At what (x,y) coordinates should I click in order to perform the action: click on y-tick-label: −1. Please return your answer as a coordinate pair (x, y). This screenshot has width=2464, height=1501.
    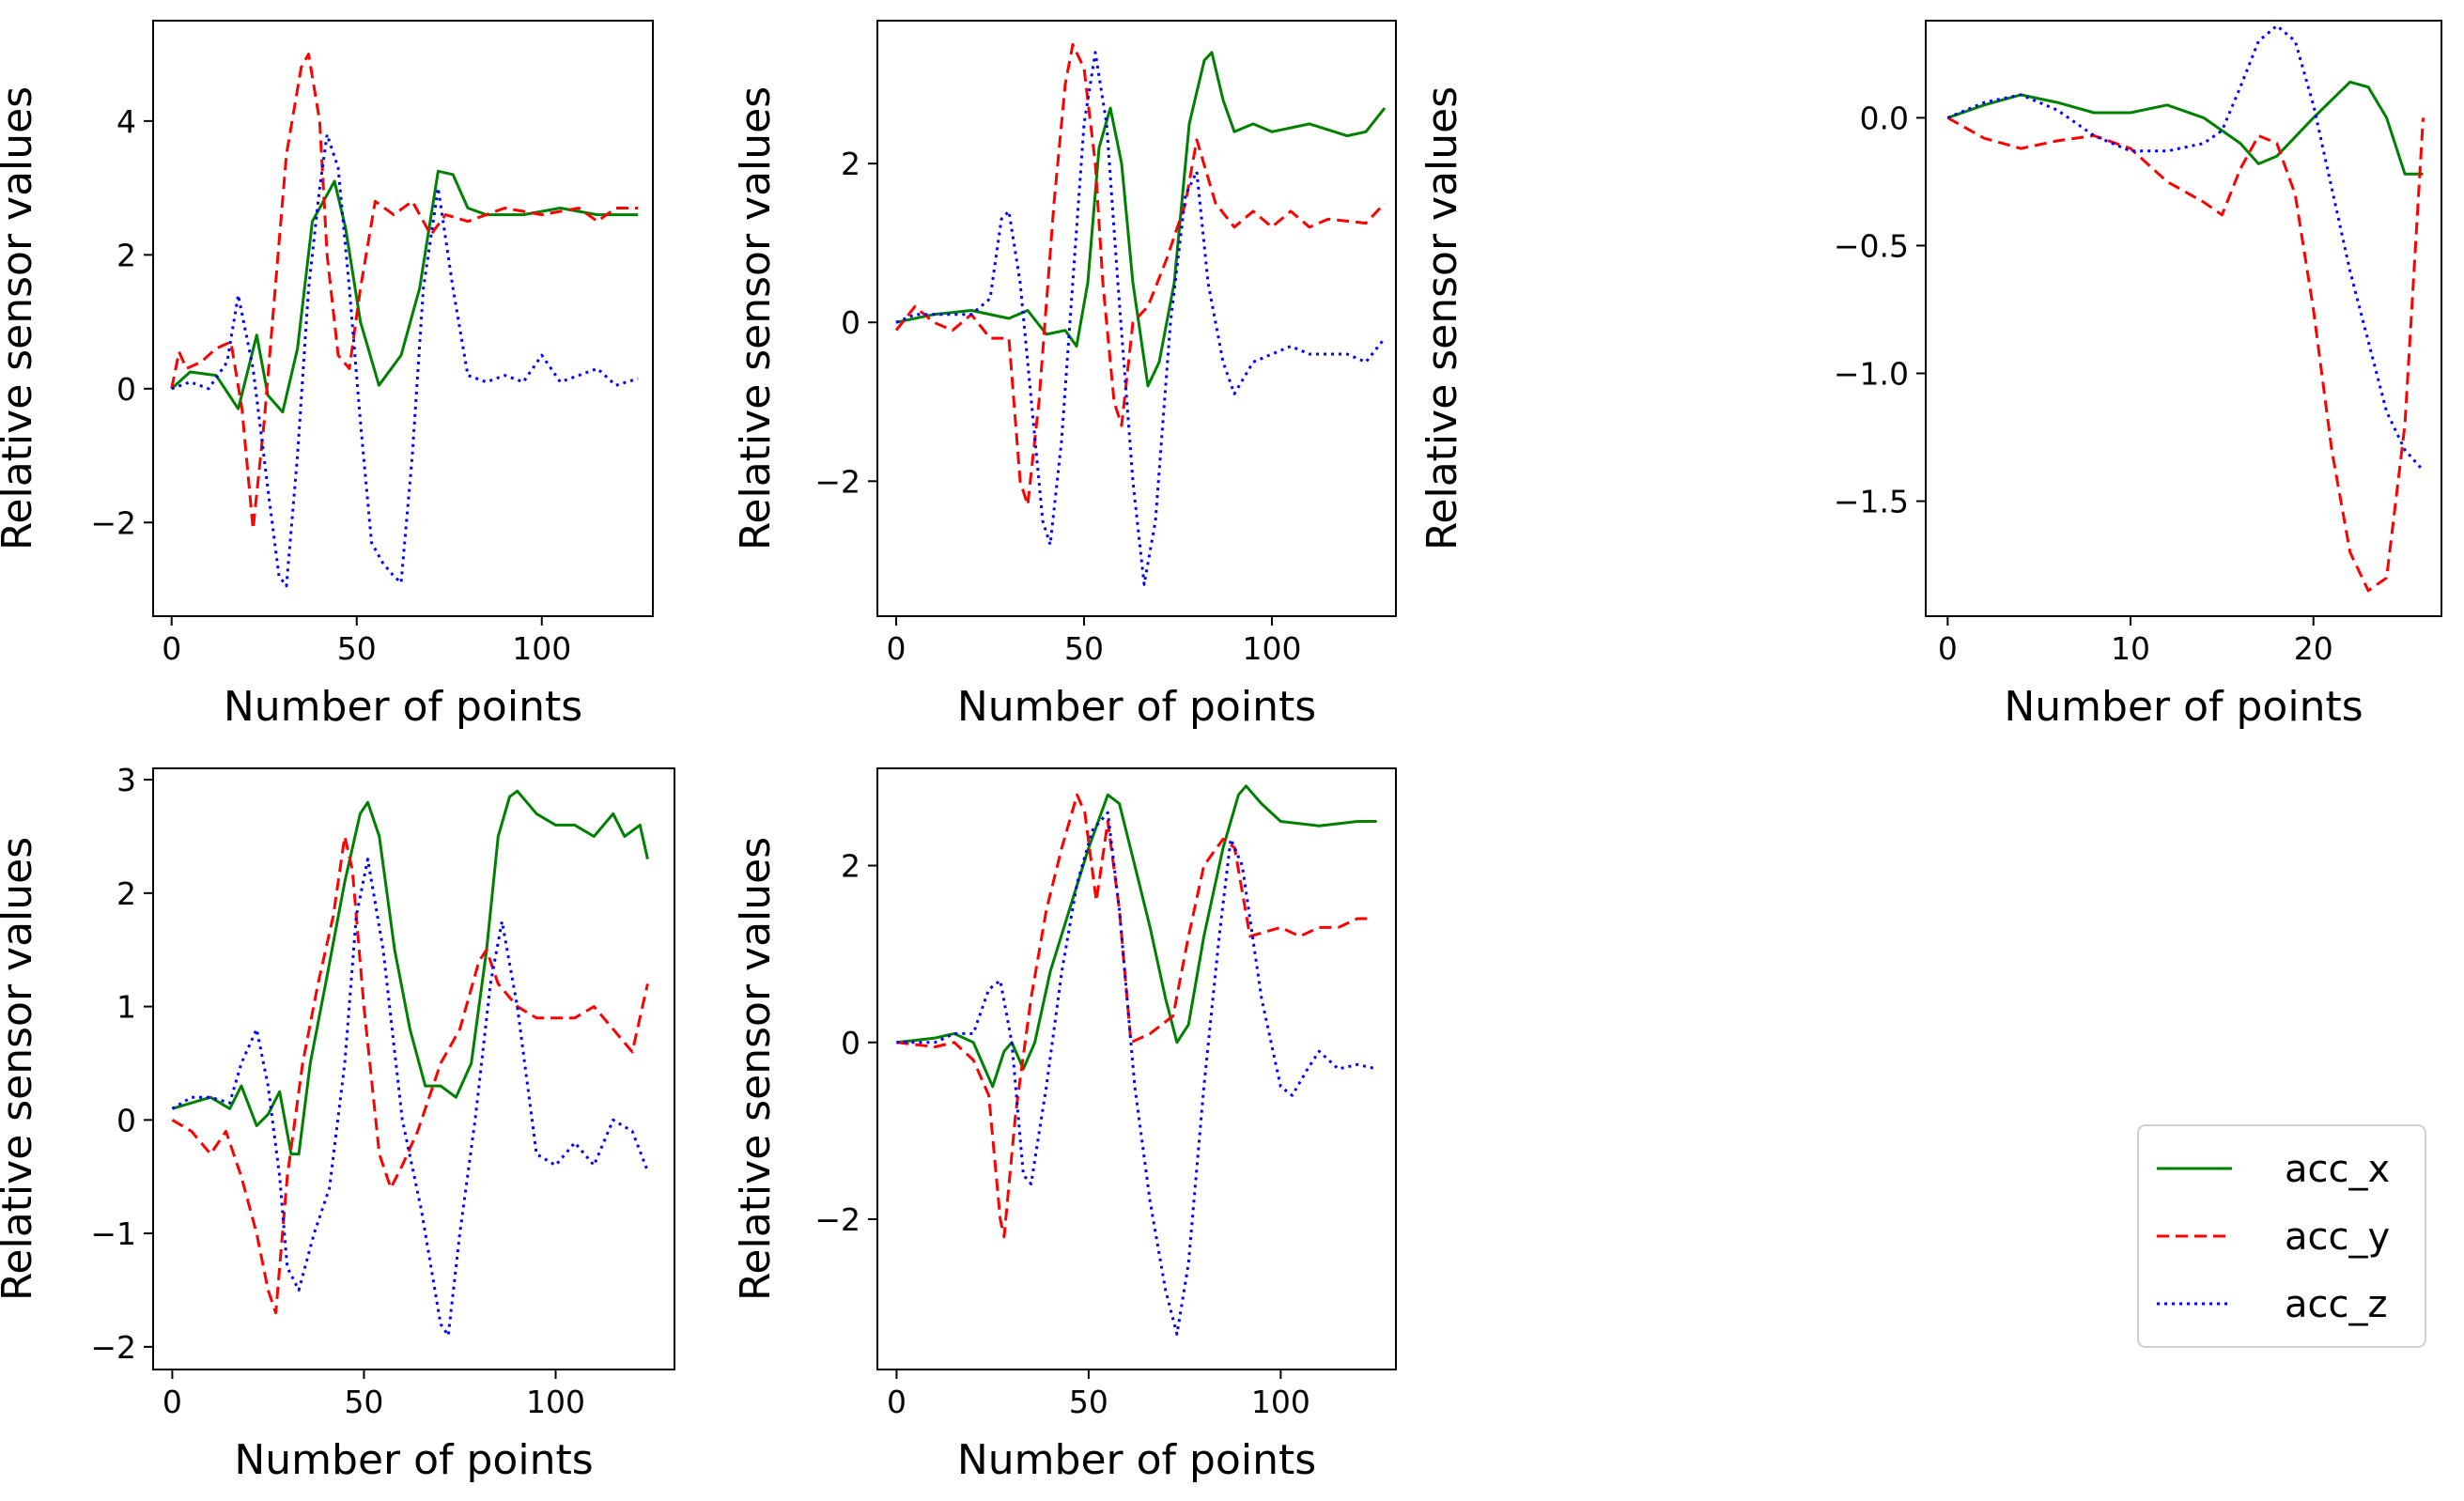
    Looking at the image, I should click on (113, 1233).